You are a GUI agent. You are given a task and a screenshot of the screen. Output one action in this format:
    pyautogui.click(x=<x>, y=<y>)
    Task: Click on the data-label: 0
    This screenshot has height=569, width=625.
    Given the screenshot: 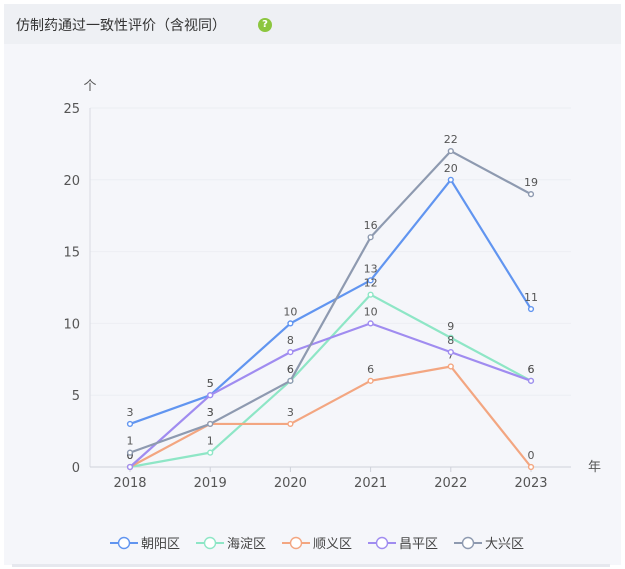 What is the action you would take?
    pyautogui.click(x=531, y=455)
    